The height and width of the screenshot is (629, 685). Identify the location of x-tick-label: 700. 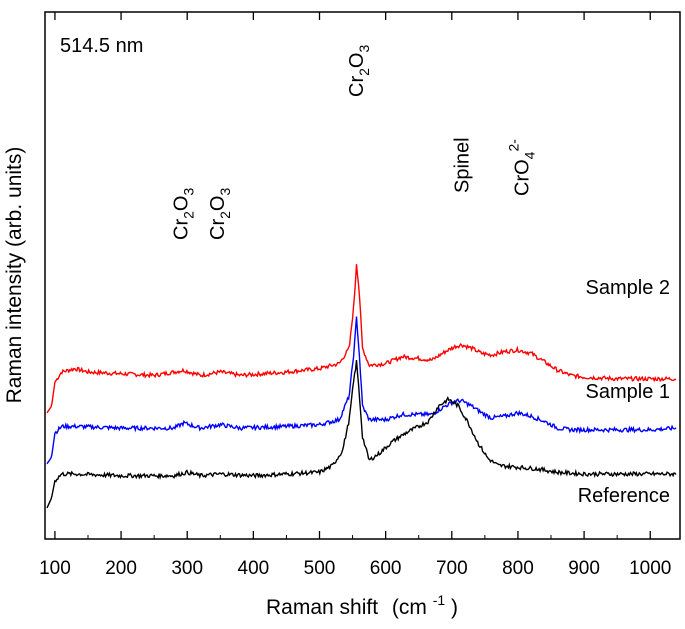
(452, 568).